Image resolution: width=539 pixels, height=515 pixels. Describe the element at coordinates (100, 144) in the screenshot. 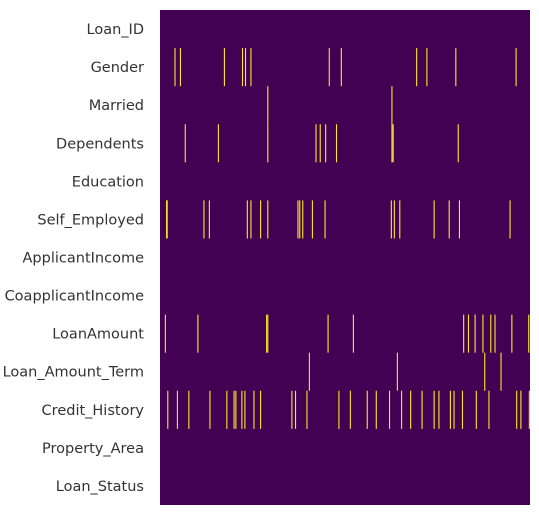

I see `y-tick-label: Dependents` at that location.